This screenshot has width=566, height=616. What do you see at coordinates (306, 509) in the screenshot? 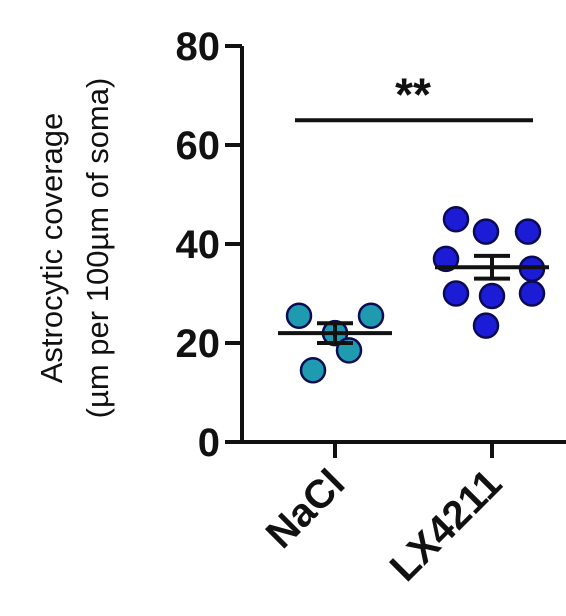
I see `x-tick-label-nacl: NaCl` at bounding box center [306, 509].